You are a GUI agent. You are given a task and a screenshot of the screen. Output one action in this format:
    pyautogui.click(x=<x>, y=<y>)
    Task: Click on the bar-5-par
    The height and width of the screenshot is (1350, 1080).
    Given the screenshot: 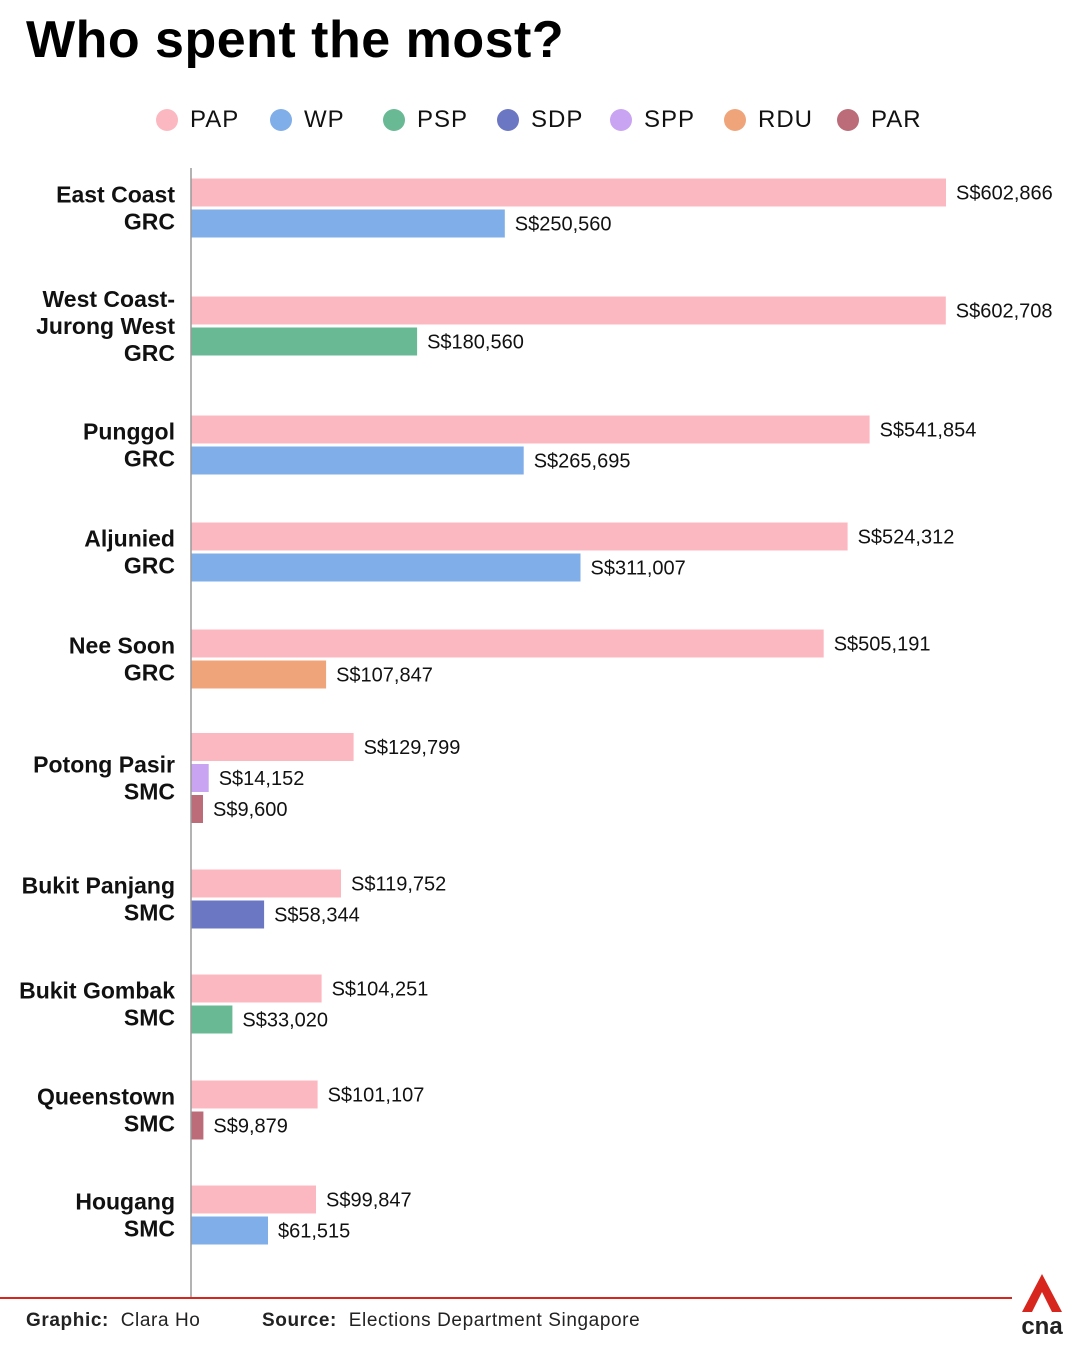 What is the action you would take?
    pyautogui.click(x=197, y=809)
    